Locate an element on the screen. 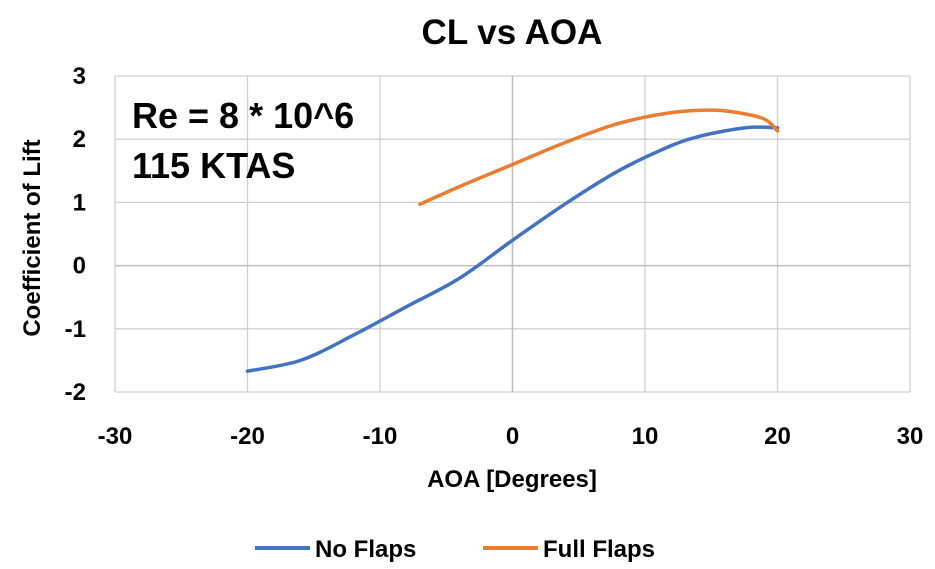  annotation-reynolds: Re = 8 * 10^6 is located at coordinates (243, 115).